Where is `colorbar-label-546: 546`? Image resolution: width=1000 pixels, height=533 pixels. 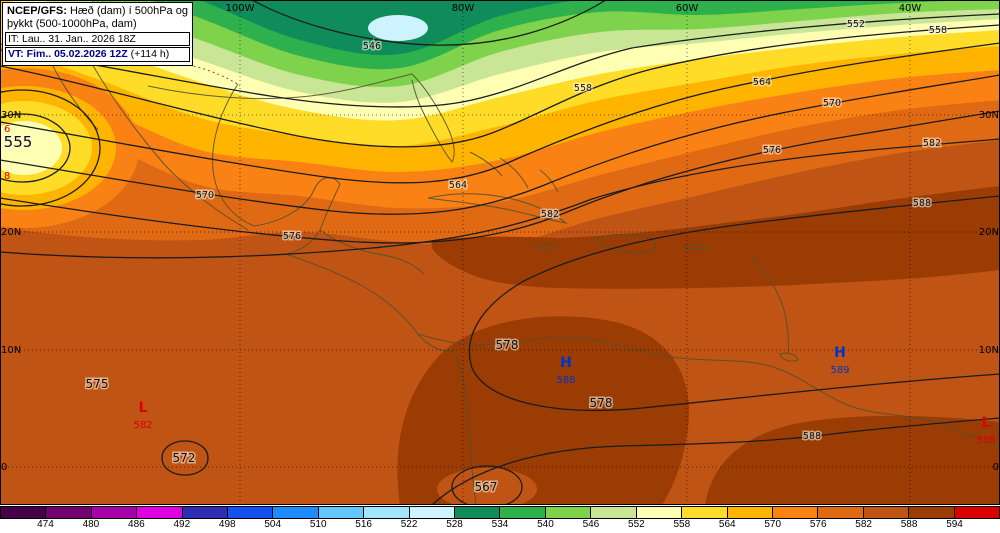
colorbar-label-546: 546 is located at coordinates (591, 524).